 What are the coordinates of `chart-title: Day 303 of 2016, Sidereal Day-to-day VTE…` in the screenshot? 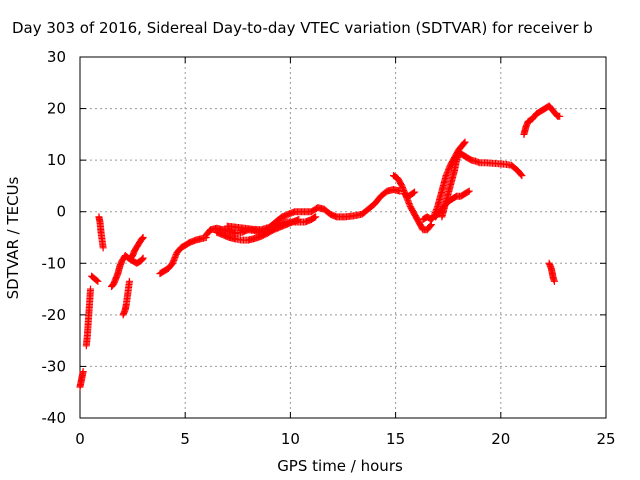 It's located at (302, 28).